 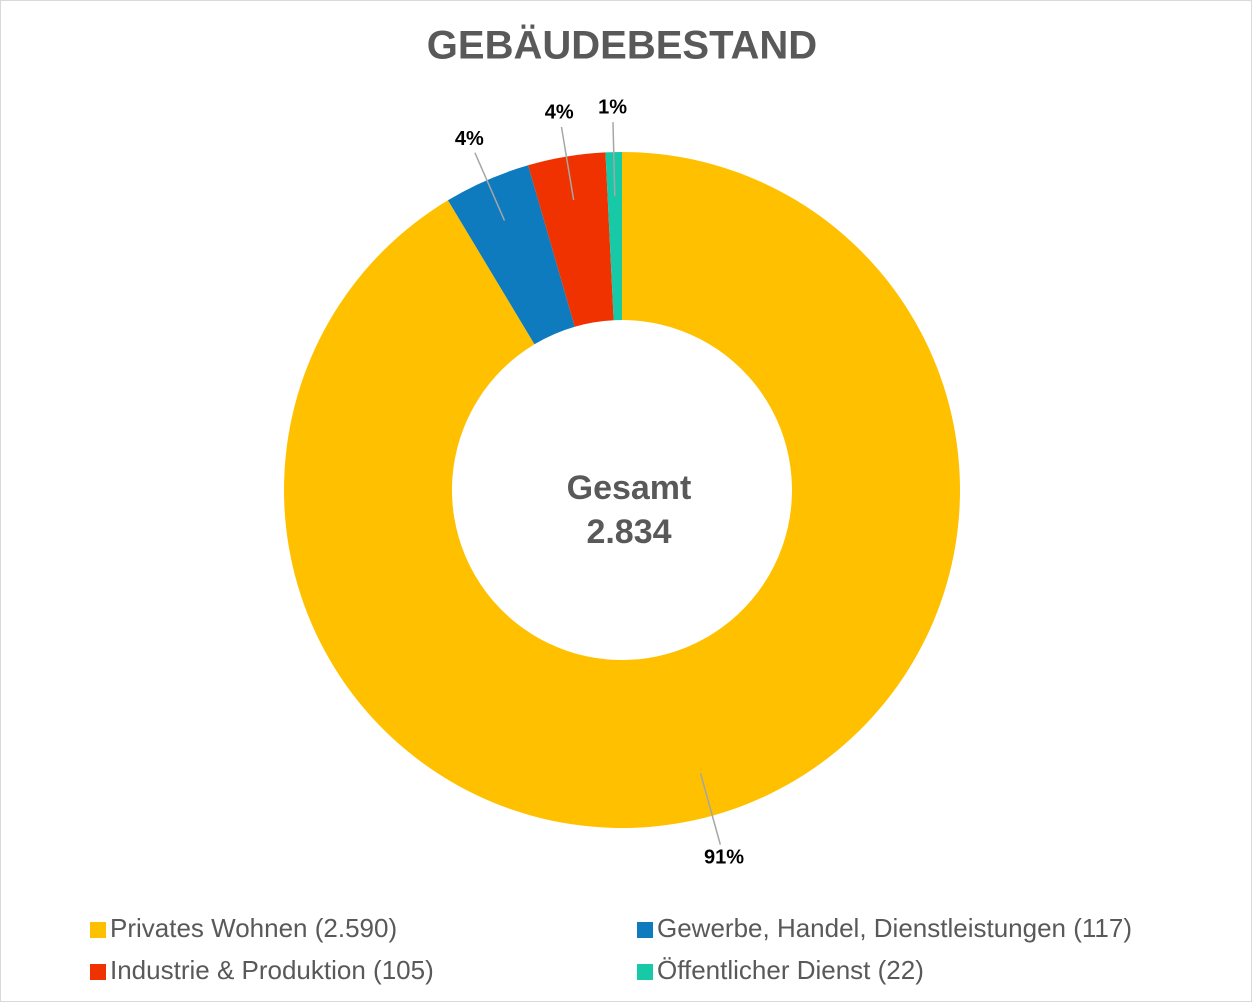 What do you see at coordinates (894, 928) in the screenshot?
I see `legend-label: Gewerbe, Handel, Dienstleistungen (117)` at bounding box center [894, 928].